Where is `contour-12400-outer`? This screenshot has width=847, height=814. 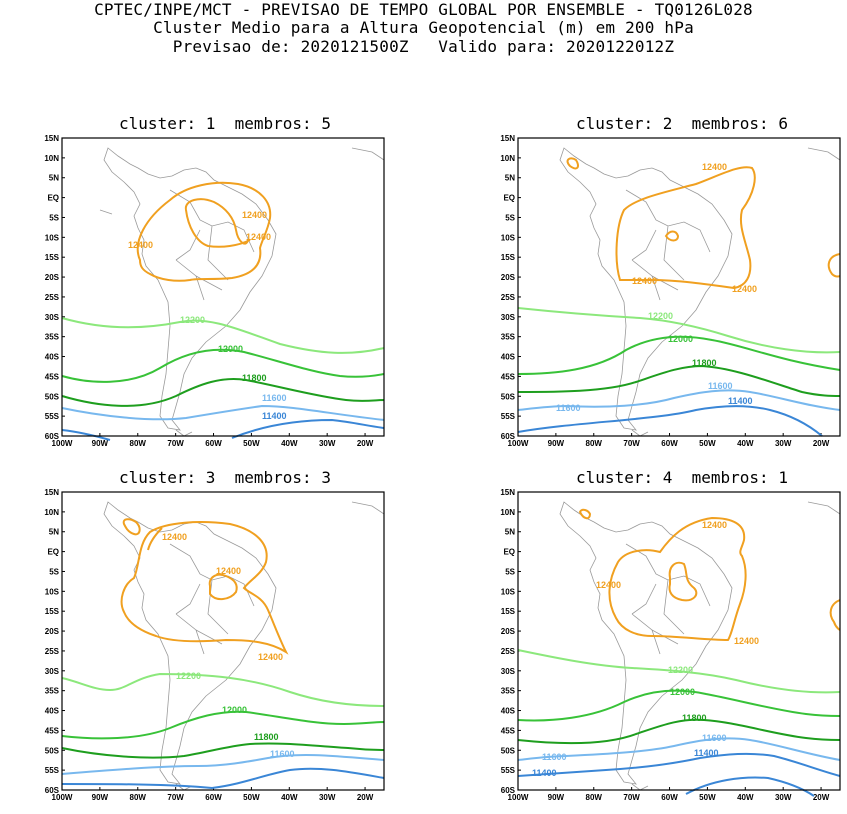 contour-12400-outer is located at coordinates (677, 579).